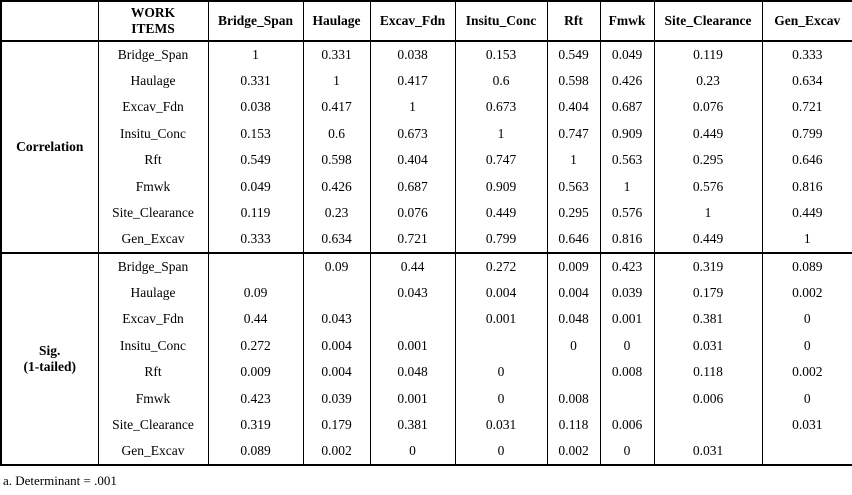 This screenshot has height=495, width=852. I want to click on value-cell: 0.799, so click(501, 239).